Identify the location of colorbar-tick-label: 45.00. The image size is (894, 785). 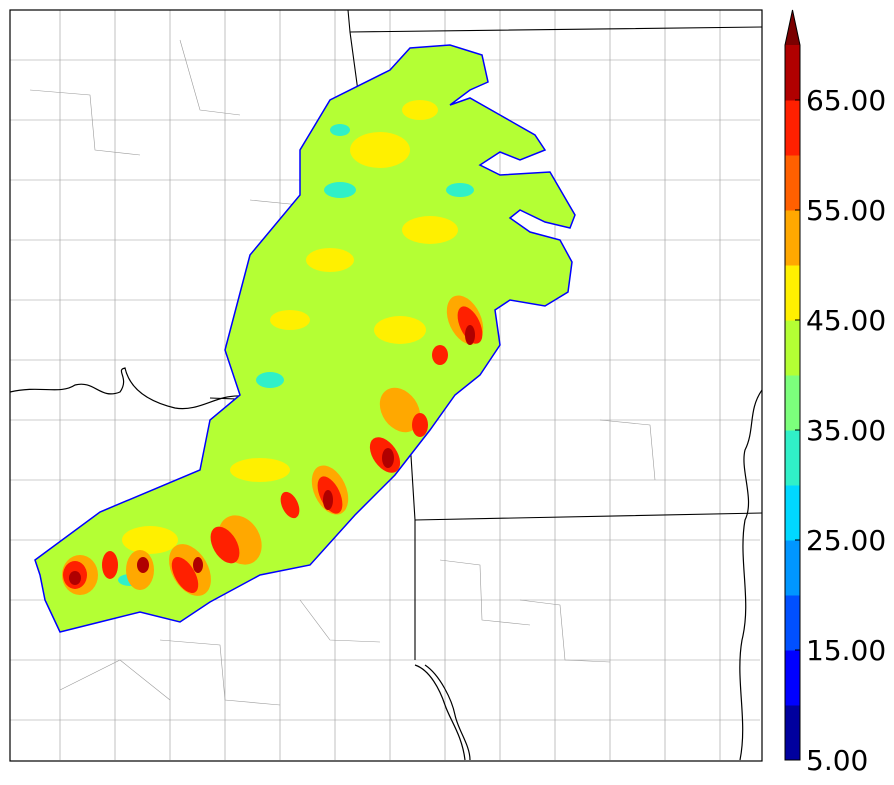
(846, 320).